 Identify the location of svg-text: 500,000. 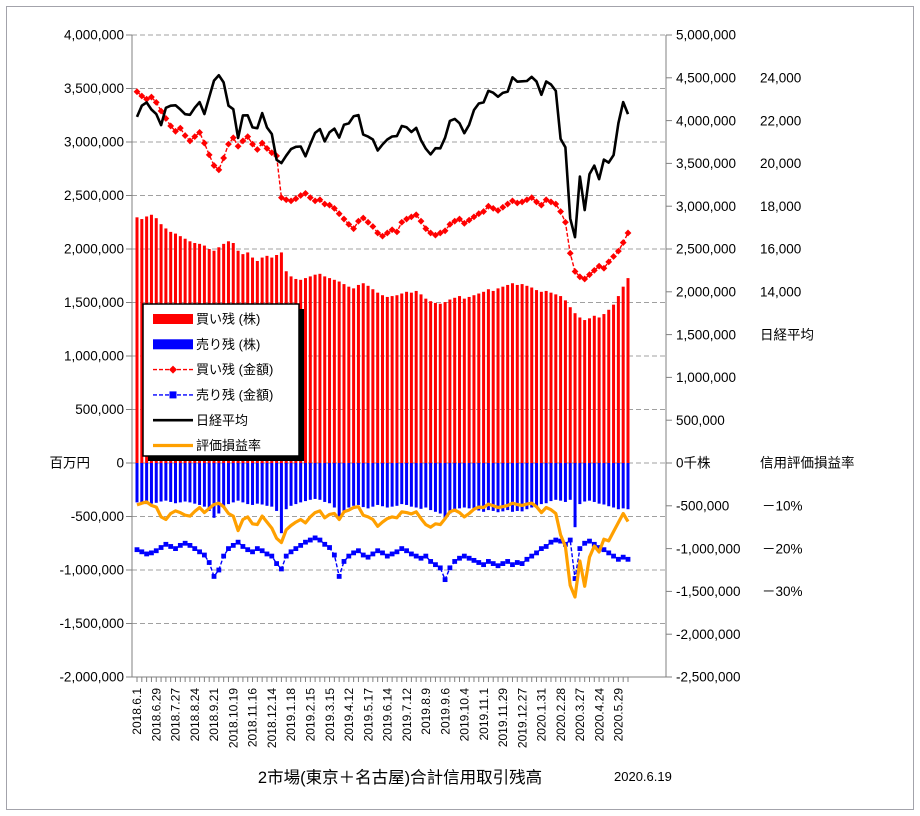
(99, 409).